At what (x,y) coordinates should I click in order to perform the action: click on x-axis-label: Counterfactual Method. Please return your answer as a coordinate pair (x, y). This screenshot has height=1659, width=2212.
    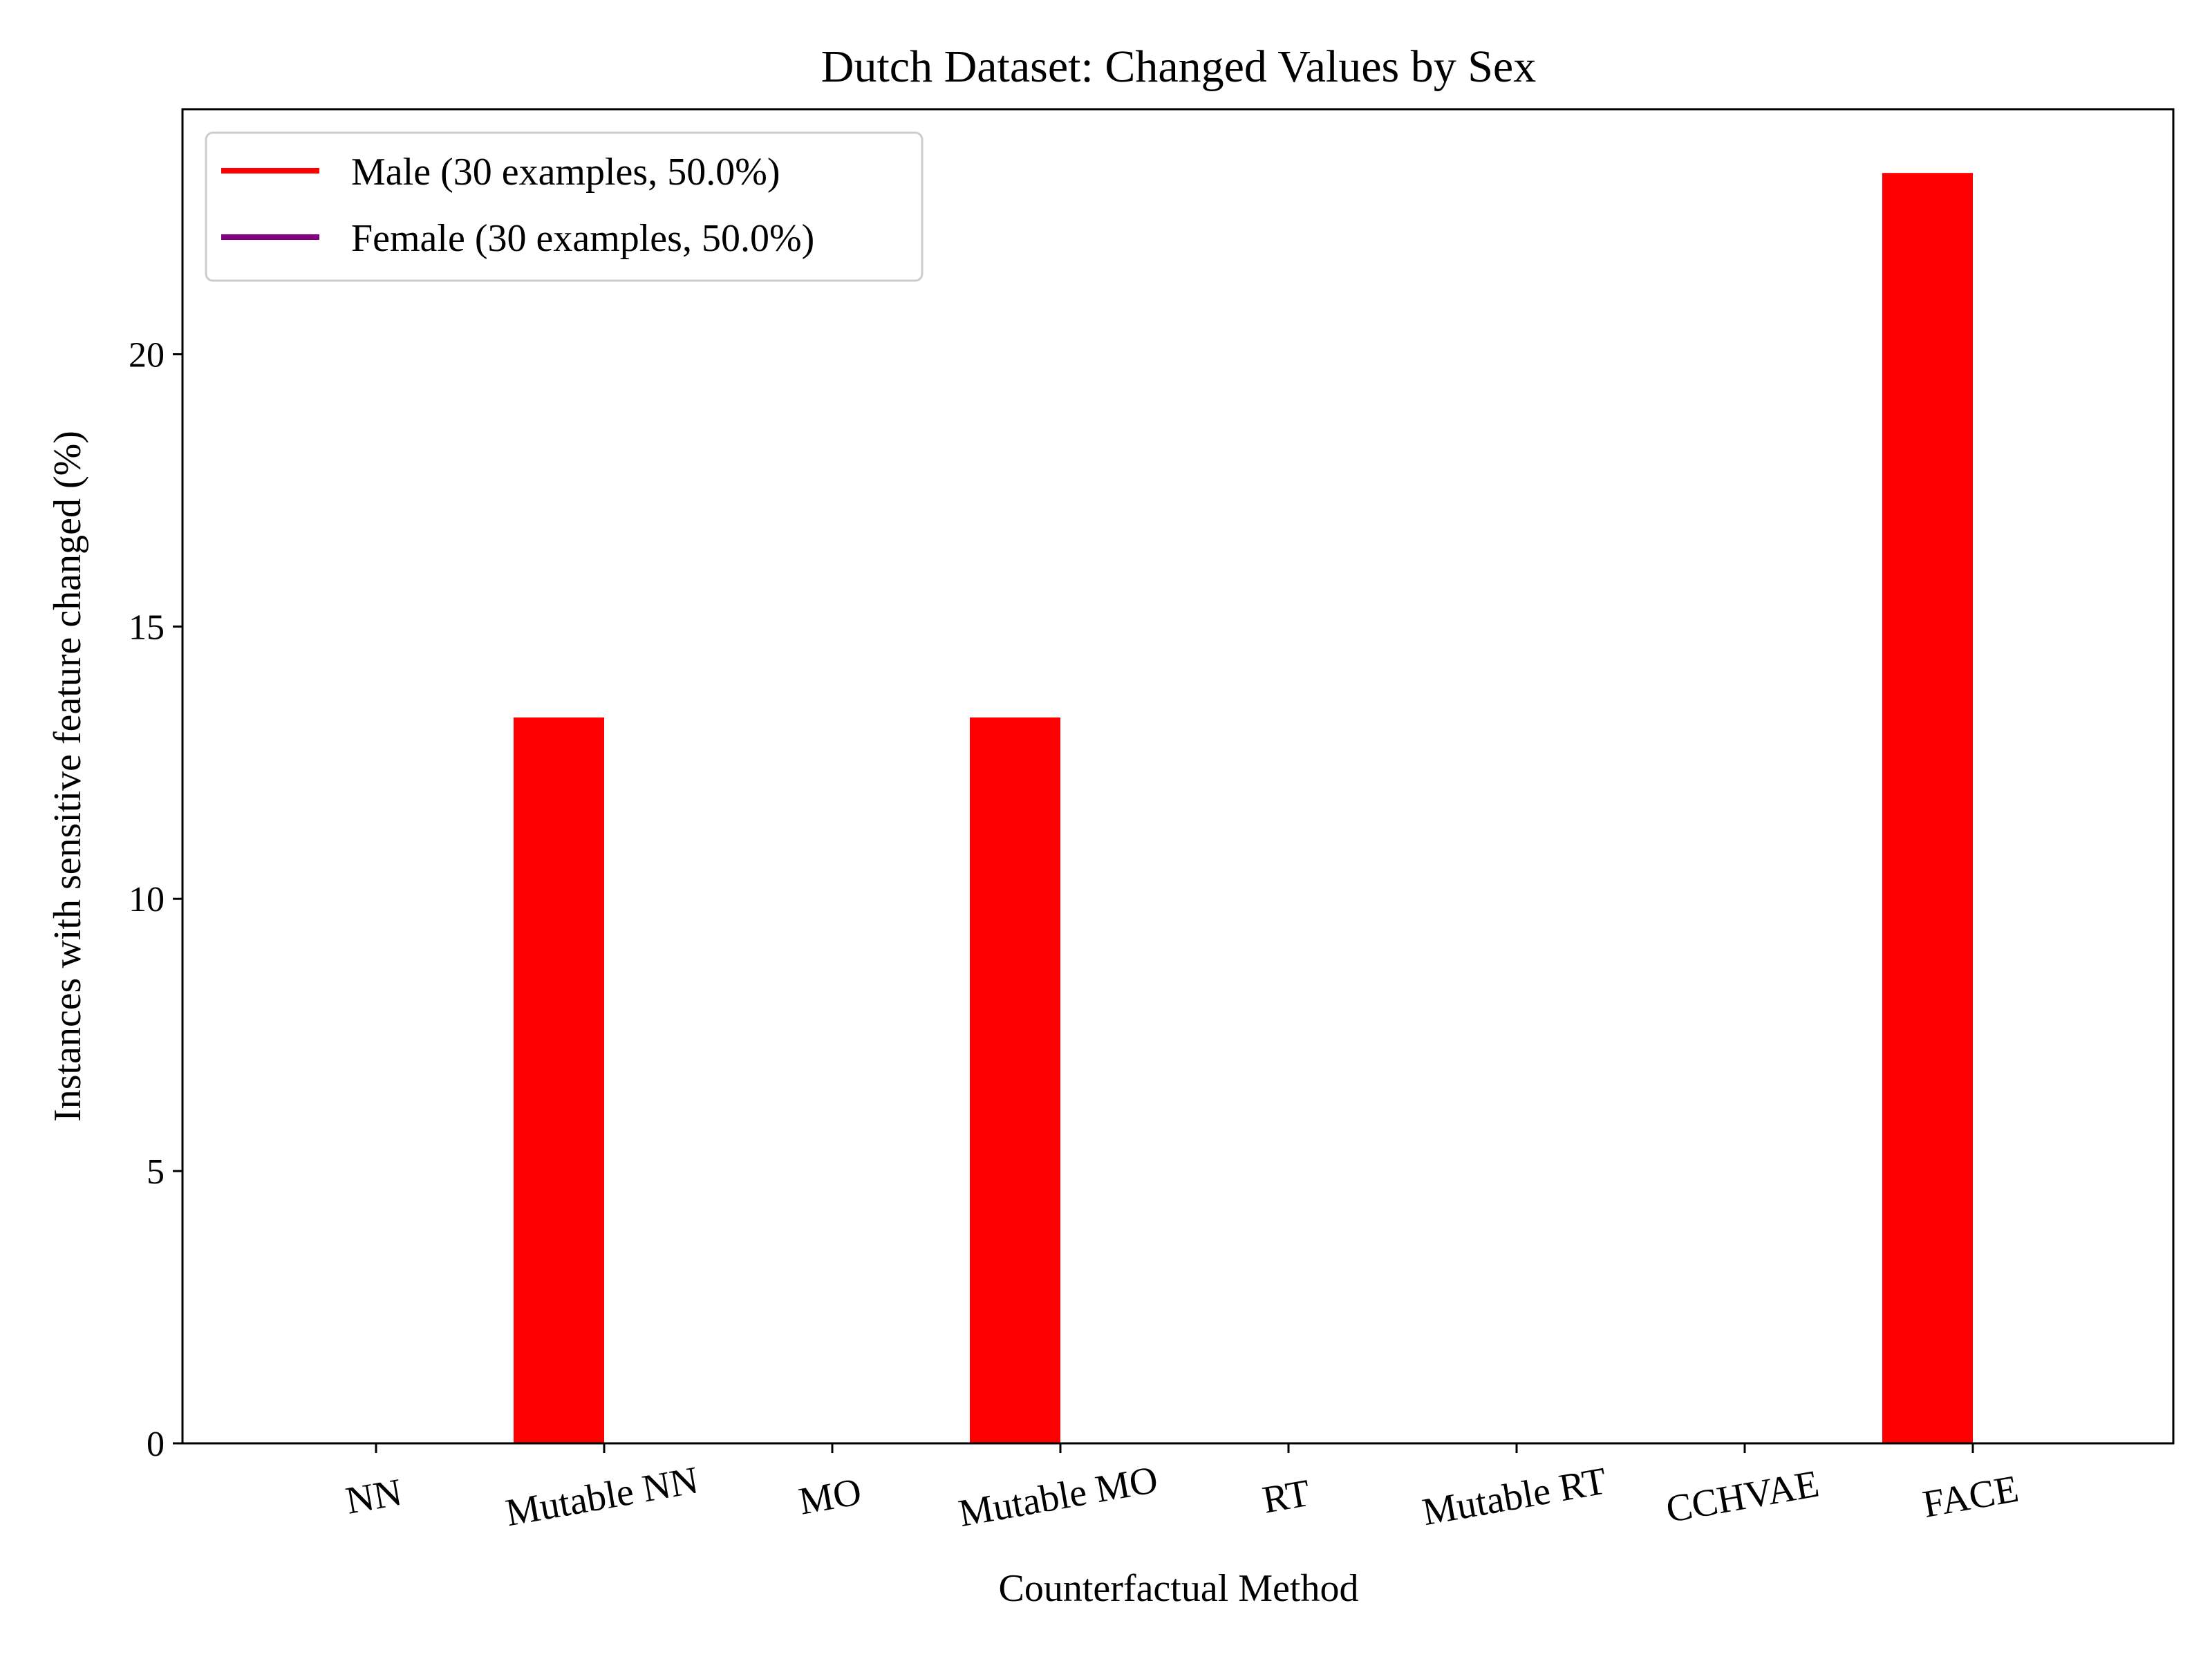
    Looking at the image, I should click on (1179, 1588).